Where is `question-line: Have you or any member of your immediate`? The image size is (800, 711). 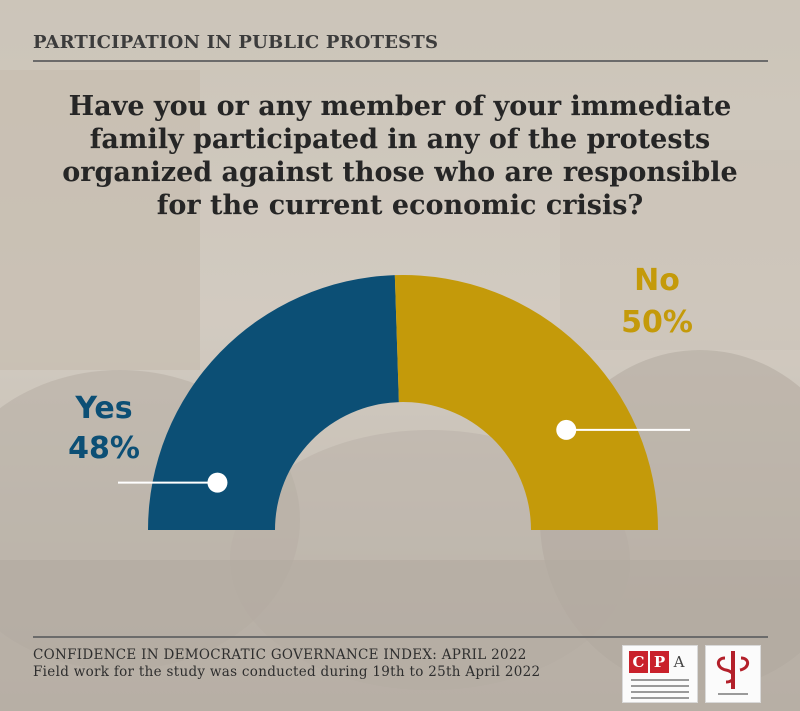
question-line: Have you or any member of your immediate is located at coordinates (400, 106).